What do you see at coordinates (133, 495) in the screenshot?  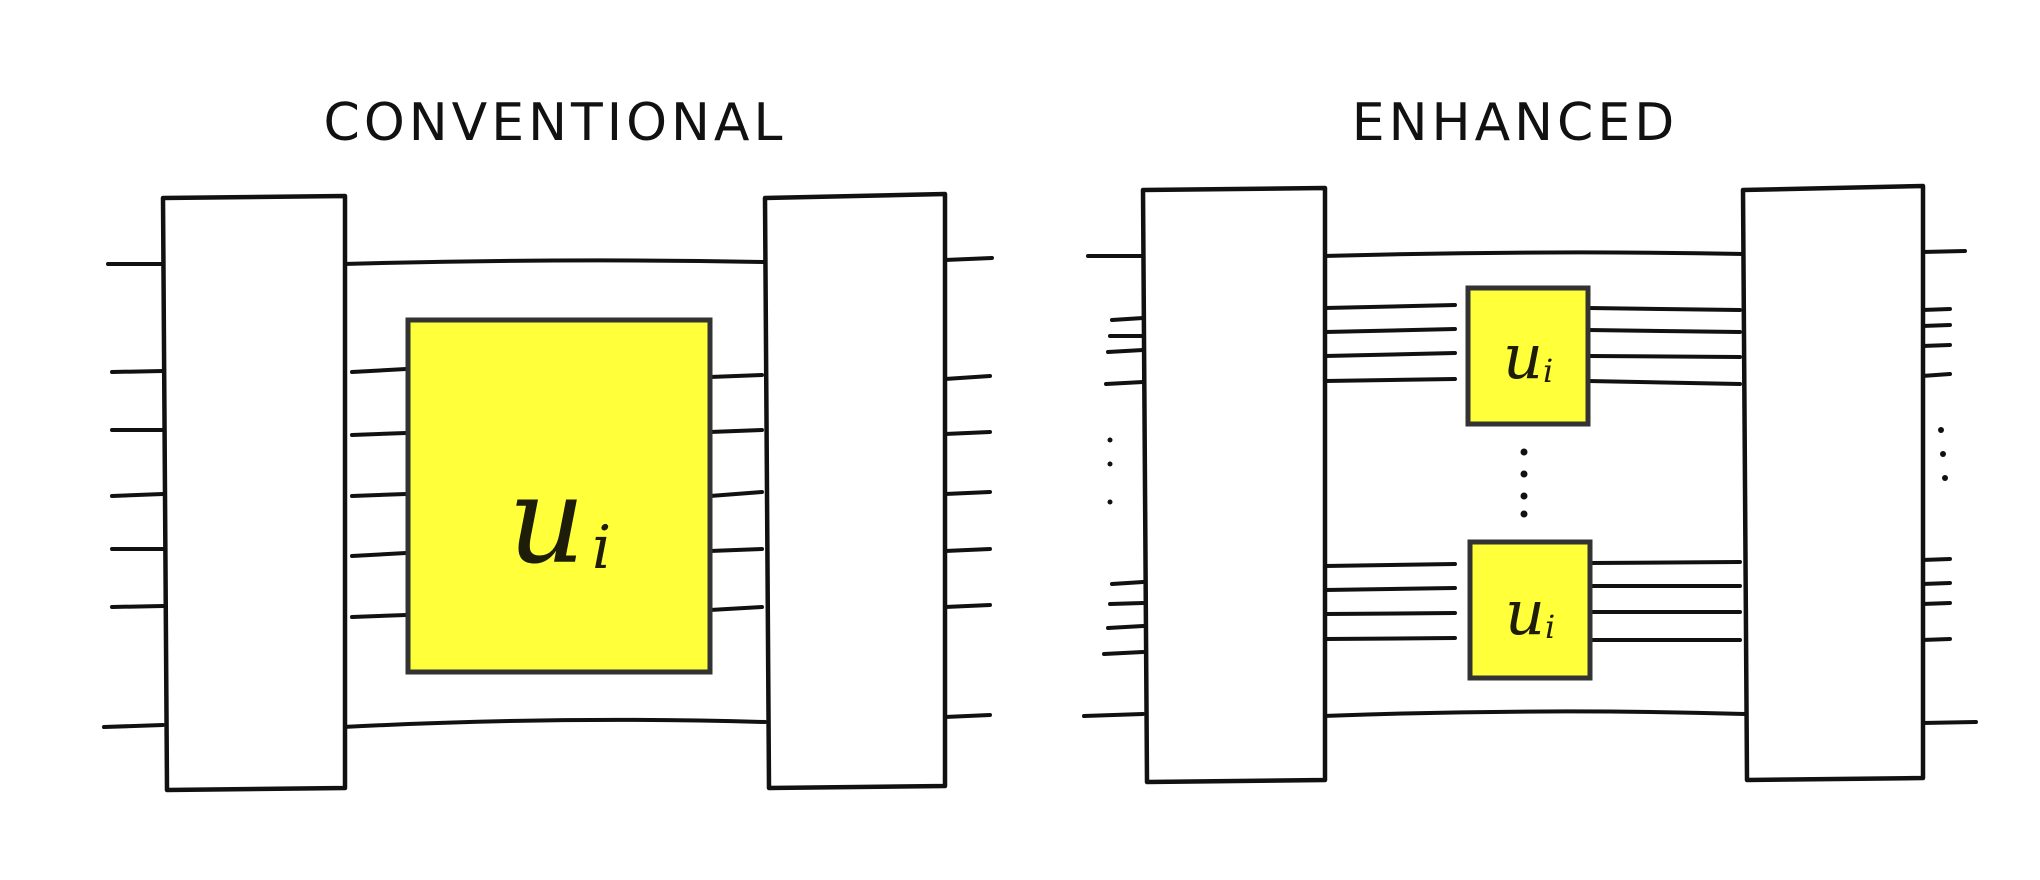 I see `input-wires-conventional` at bounding box center [133, 495].